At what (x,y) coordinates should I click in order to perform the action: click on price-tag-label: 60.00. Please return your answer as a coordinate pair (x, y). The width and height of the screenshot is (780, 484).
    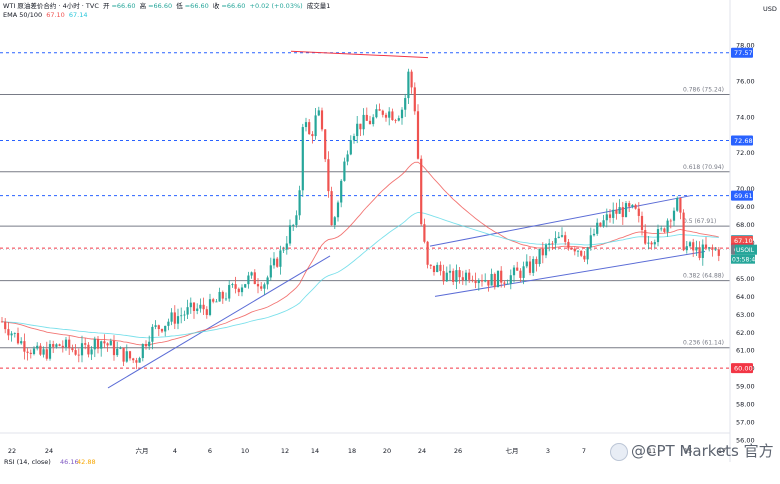
    Looking at the image, I should click on (743, 369).